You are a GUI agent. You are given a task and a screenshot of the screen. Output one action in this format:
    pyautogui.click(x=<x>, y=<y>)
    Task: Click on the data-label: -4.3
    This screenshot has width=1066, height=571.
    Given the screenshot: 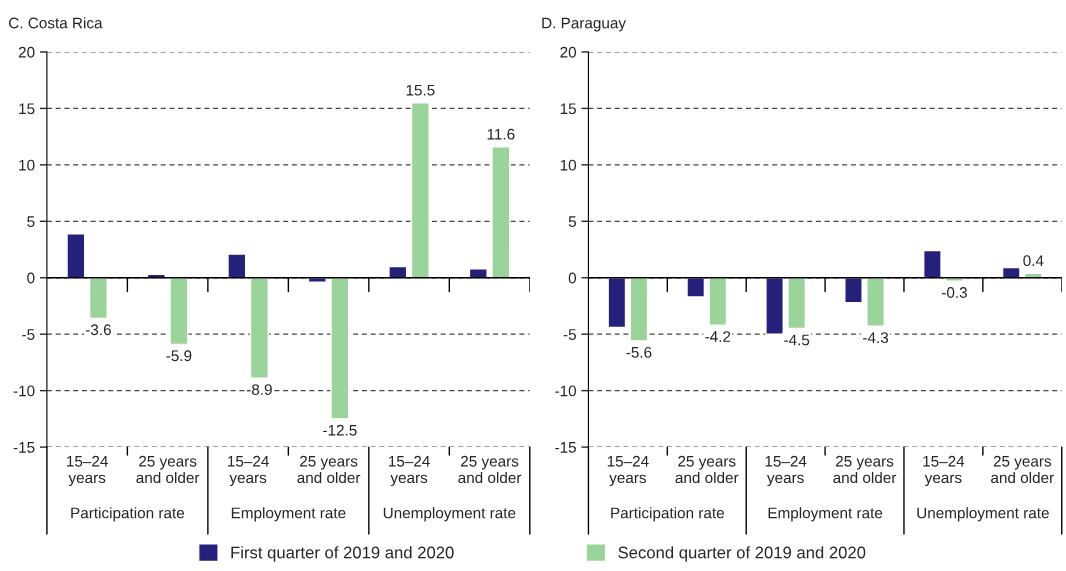 What is the action you would take?
    pyautogui.click(x=876, y=338)
    